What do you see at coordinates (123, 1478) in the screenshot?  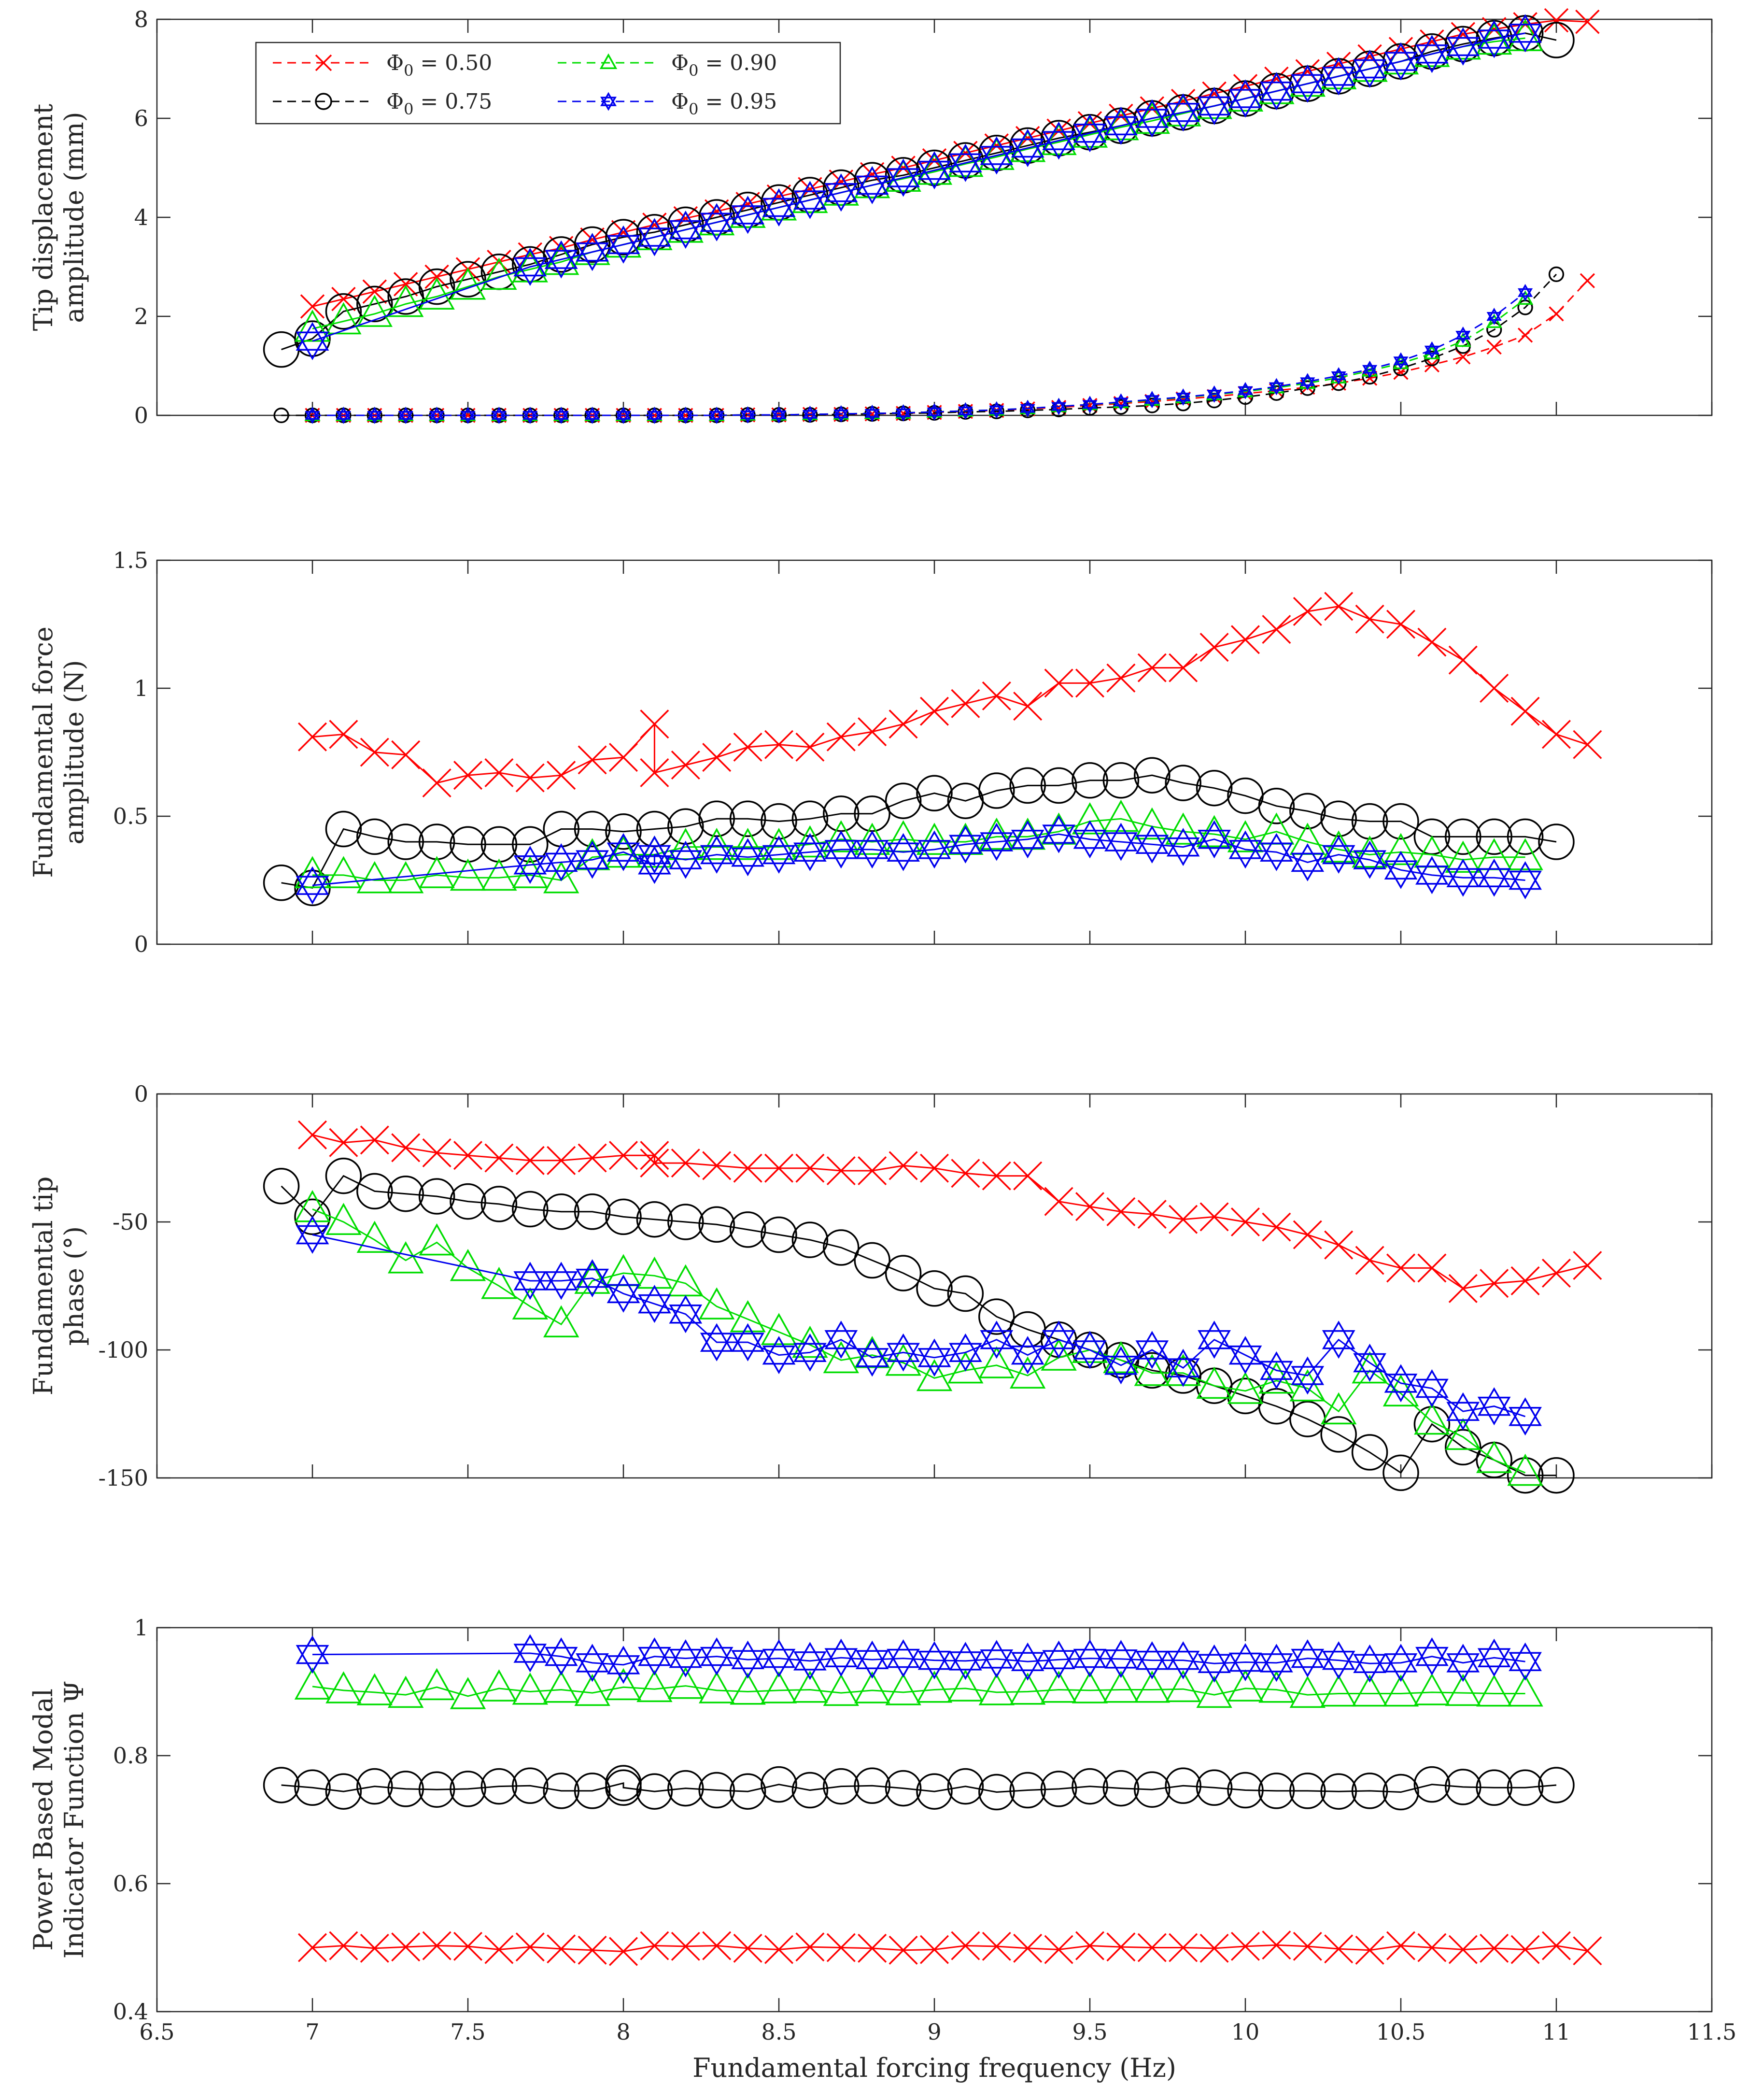 I see `y-tick-label: -150` at bounding box center [123, 1478].